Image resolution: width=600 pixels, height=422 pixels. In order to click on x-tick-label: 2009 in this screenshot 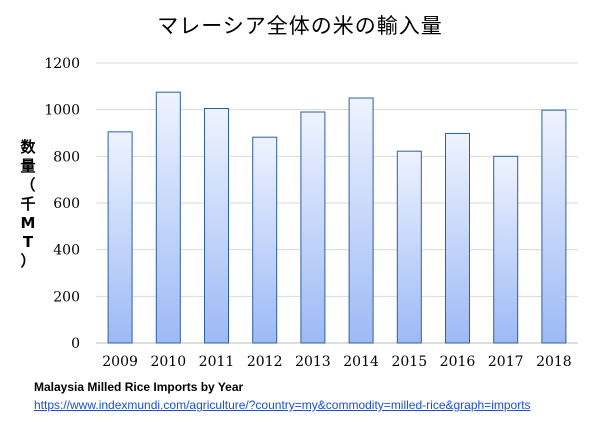, I will do `click(120, 362)`.